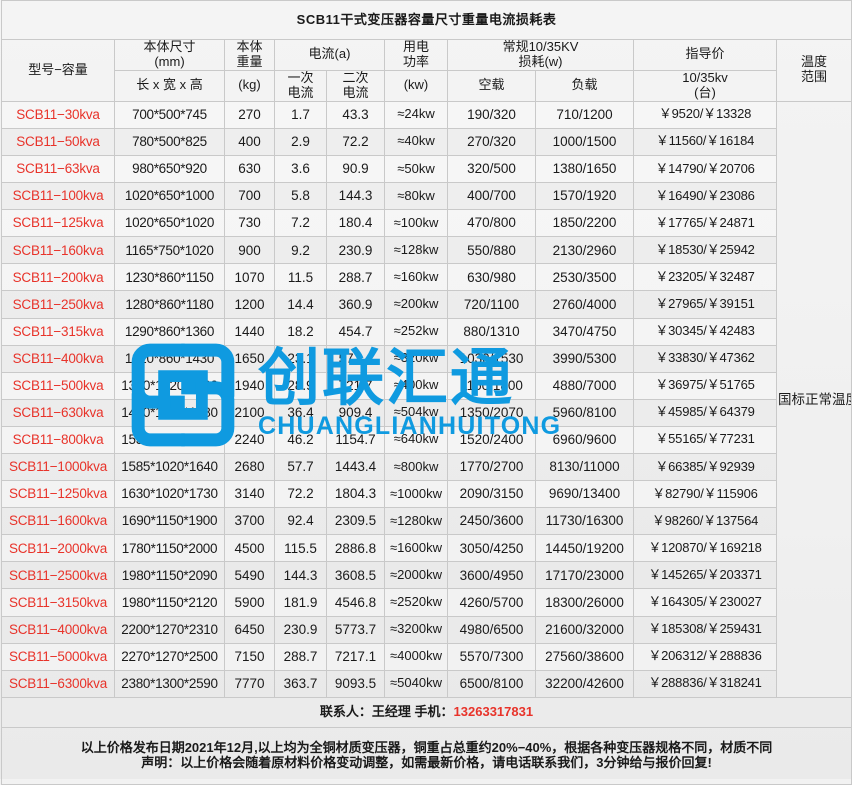 This screenshot has height=785, width=852. I want to click on cell-power: ≈320kw, so click(416, 358).